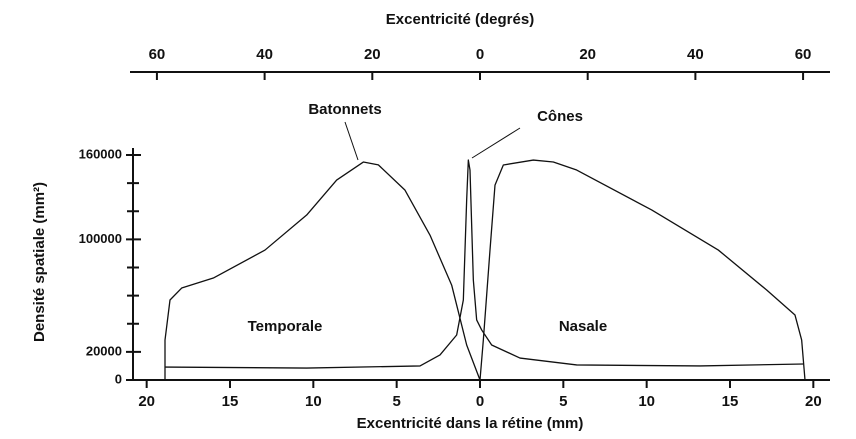 The width and height of the screenshot is (856, 439). Describe the element at coordinates (470, 423) in the screenshot. I see `x-axis-label: Excentricité dans la rétine (mm)` at that location.